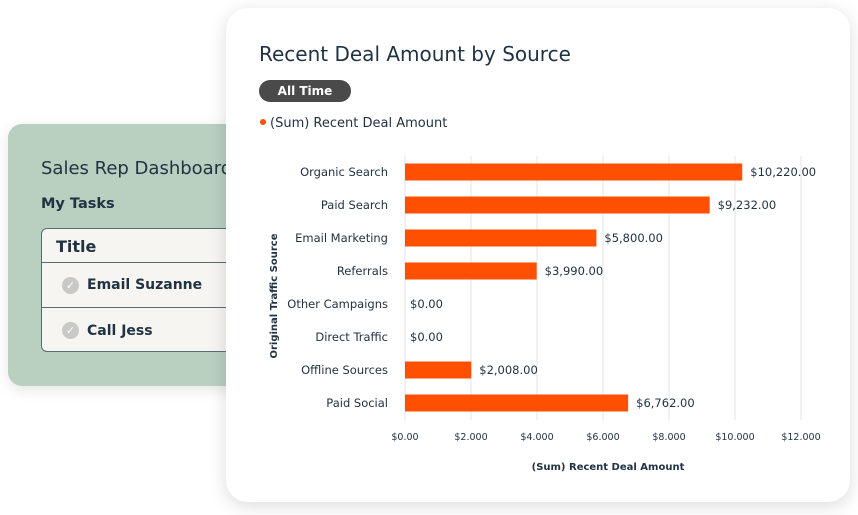 The width and height of the screenshot is (858, 515). Describe the element at coordinates (404, 437) in the screenshot. I see `x-tick-label: $0.00` at that location.